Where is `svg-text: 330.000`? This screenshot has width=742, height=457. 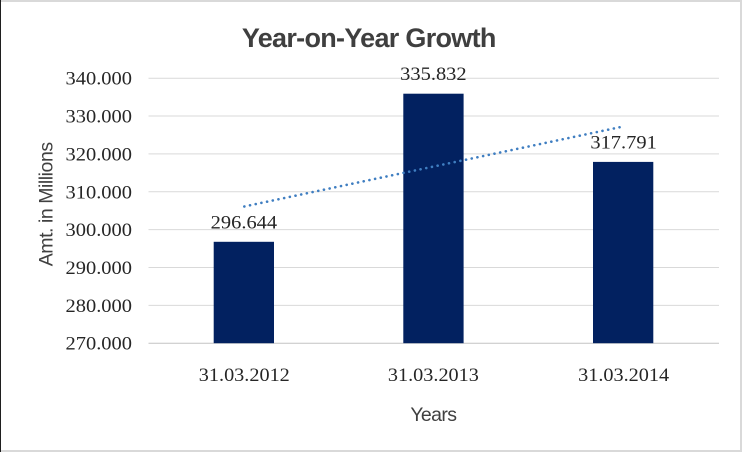 svg-text: 330.000 is located at coordinates (99, 117).